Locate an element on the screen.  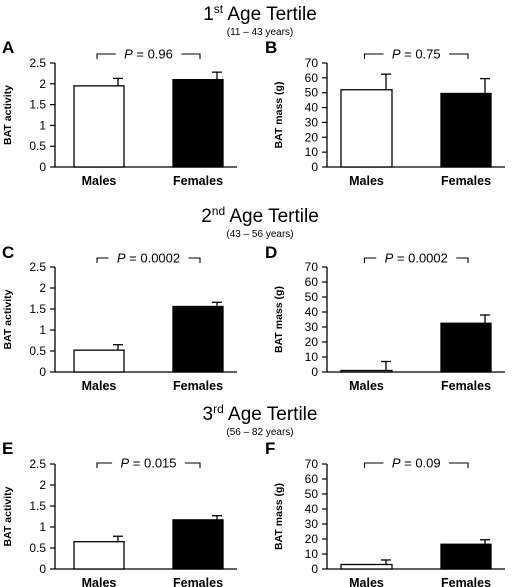
section-age-range: (56 – 82 years) is located at coordinates (259, 432).